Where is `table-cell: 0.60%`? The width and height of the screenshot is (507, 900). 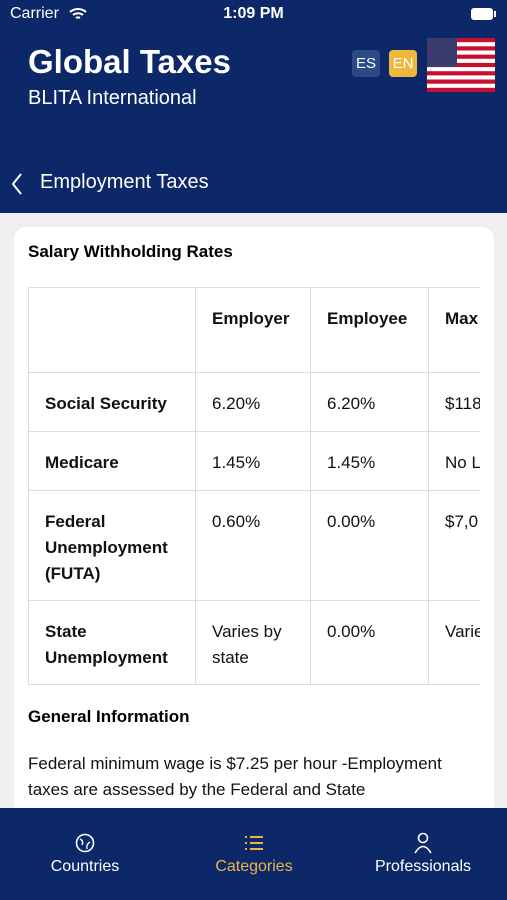
table-cell: 0.60% is located at coordinates (253, 545).